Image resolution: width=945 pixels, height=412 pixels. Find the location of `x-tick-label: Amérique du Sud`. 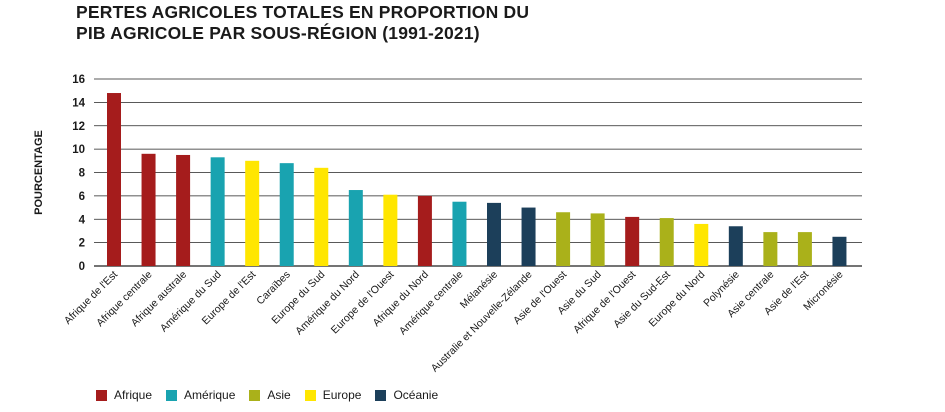

x-tick-label: Amérique du Sud is located at coordinates (191, 302).